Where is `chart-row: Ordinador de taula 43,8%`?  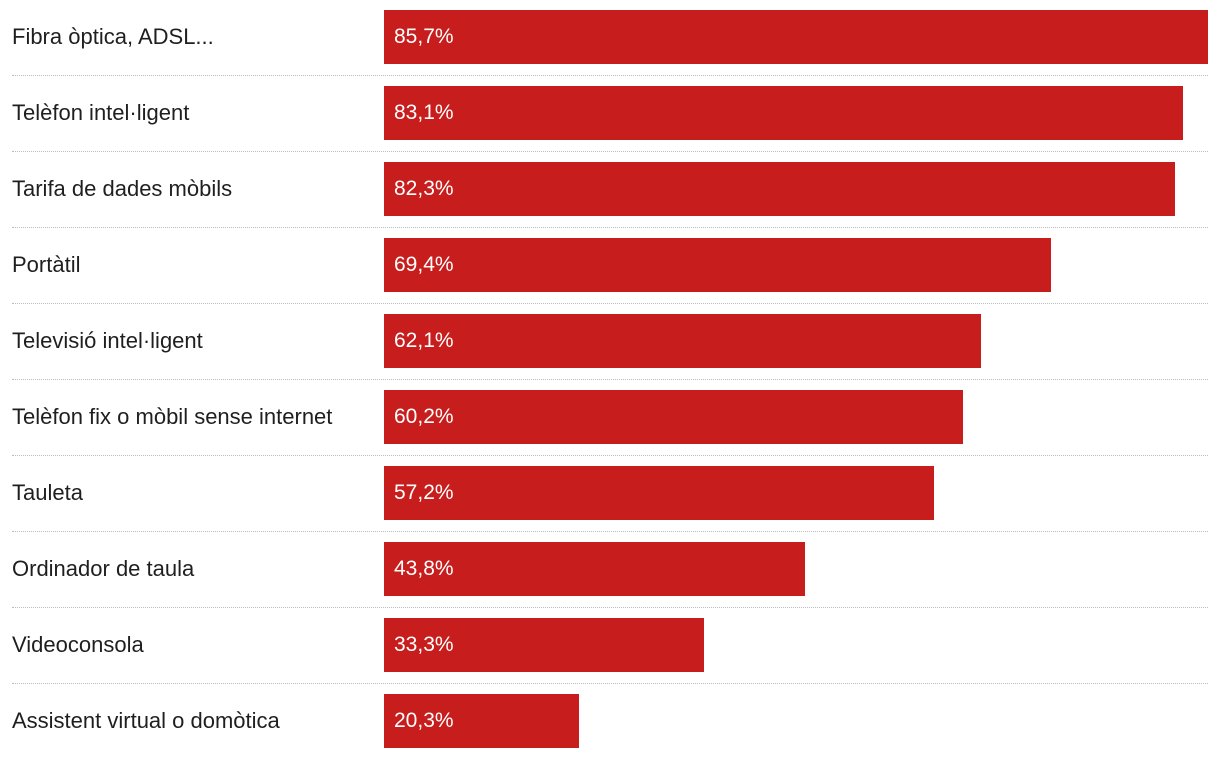 chart-row: Ordinador de taula 43,8% is located at coordinates (604, 570).